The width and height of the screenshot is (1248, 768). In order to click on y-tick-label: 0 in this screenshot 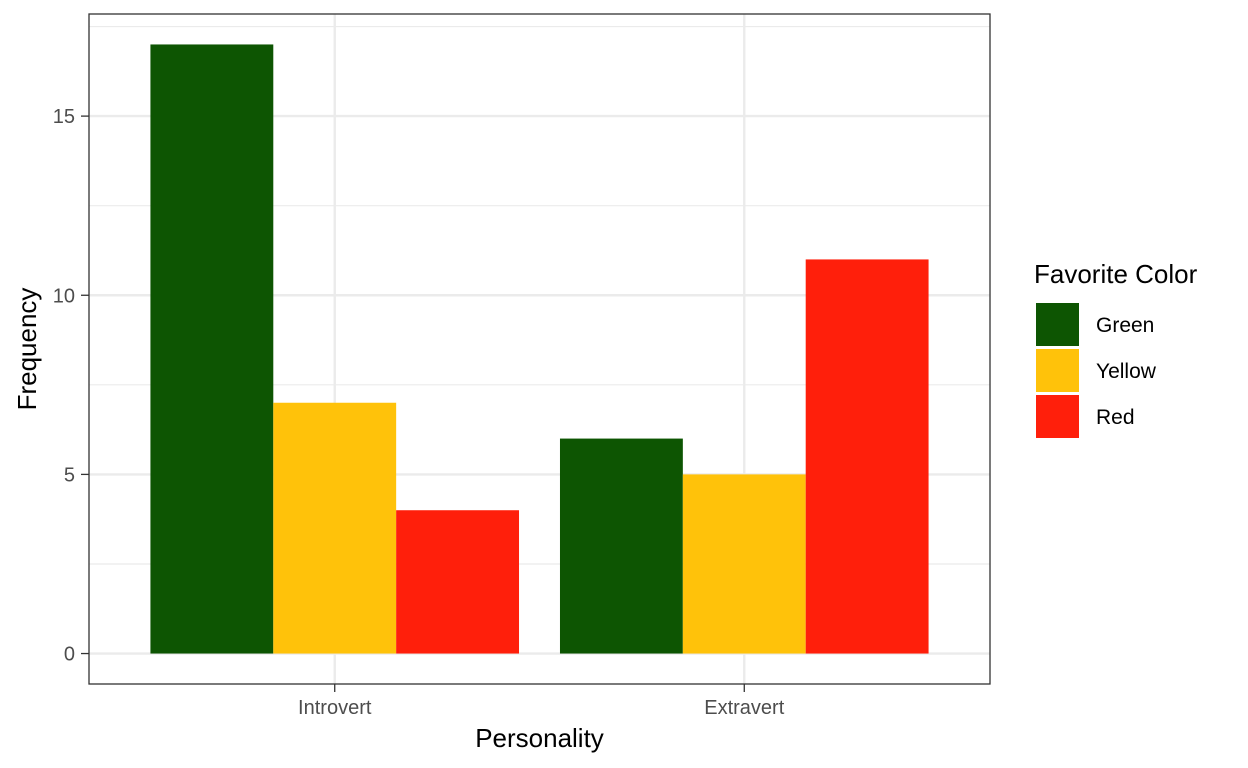, I will do `click(69, 655)`.